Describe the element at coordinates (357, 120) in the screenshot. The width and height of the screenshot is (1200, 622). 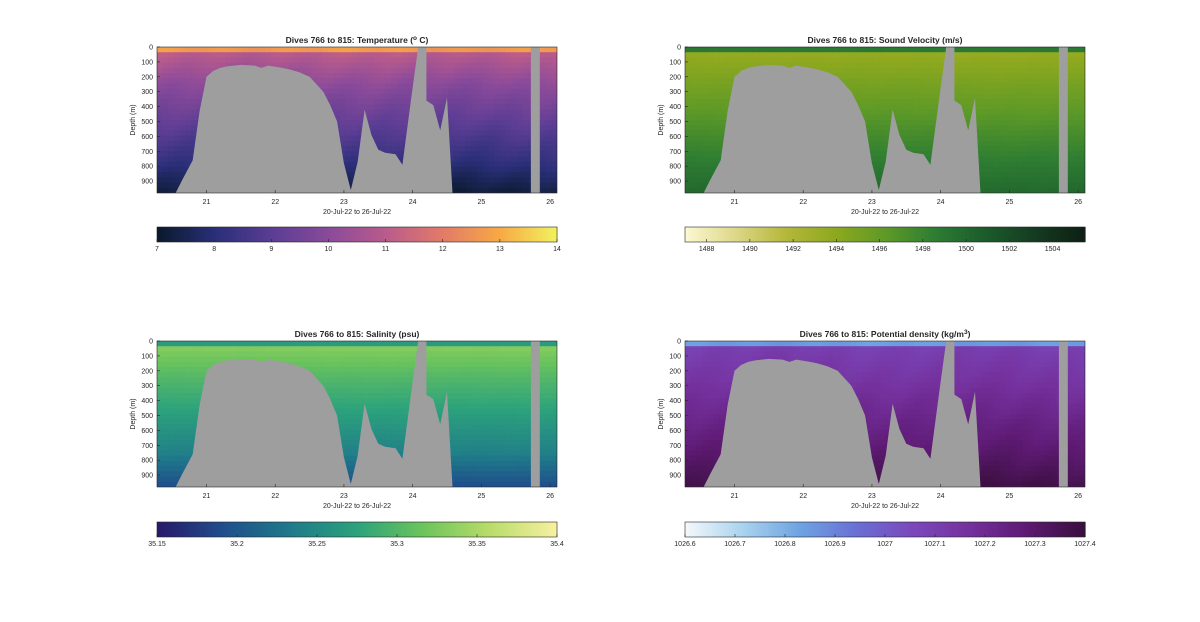
I see `heatmap-cells` at that location.